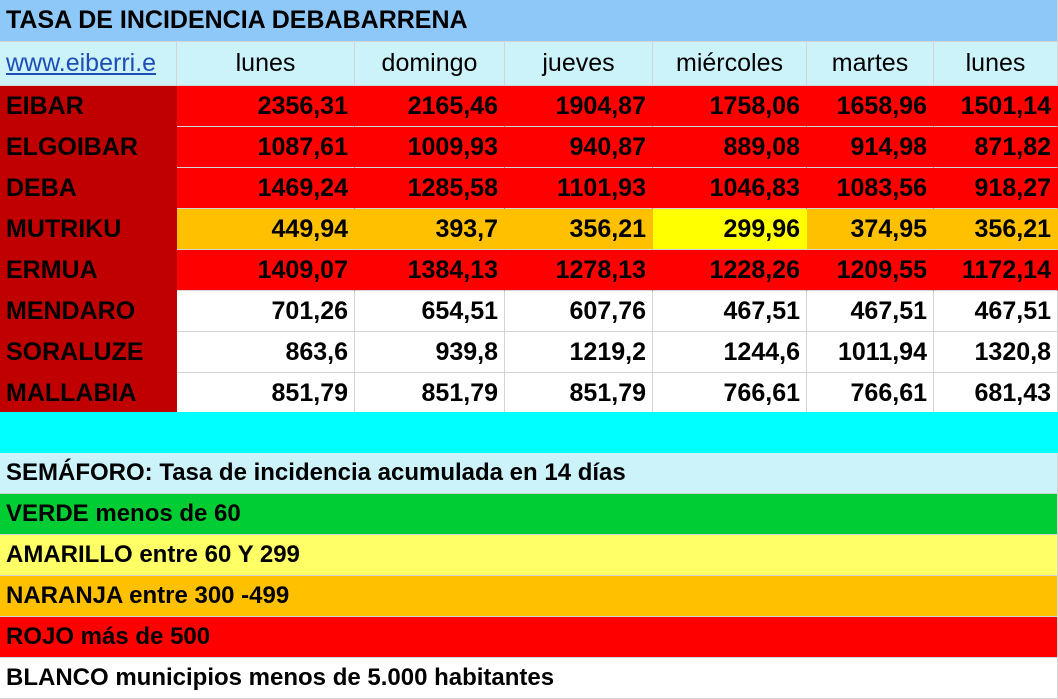 Image resolution: width=1058 pixels, height=699 pixels. I want to click on incidence-value: 889,08, so click(730, 147).